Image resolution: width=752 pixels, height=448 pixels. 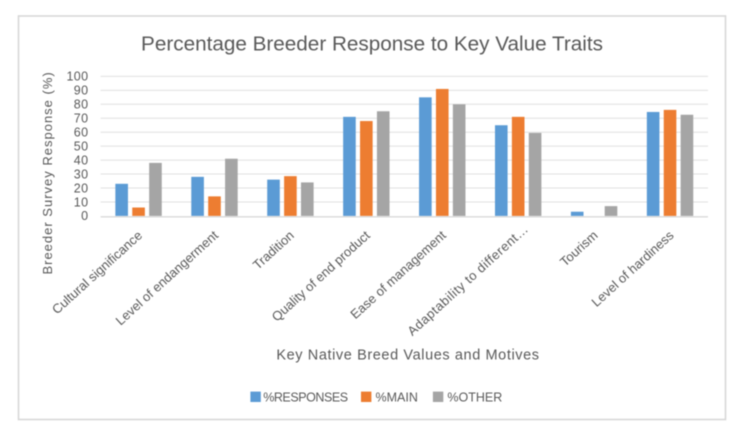 What do you see at coordinates (407, 356) in the screenshot?
I see `svg-text:Key Native Breed Values and Mo: Key Native Breed Values and Motives` at bounding box center [407, 356].